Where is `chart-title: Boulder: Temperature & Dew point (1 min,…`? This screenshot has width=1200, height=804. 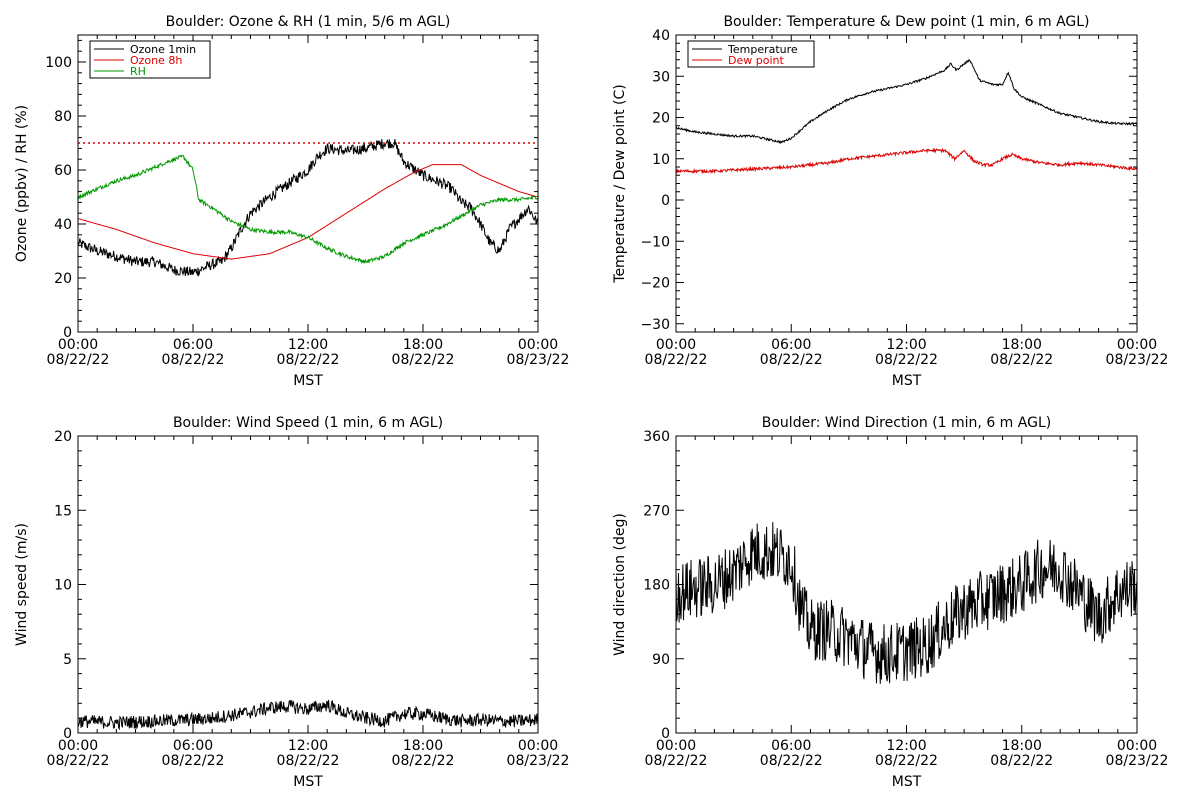 chart-title: Boulder: Temperature & Dew point (1 min,… is located at coordinates (906, 22).